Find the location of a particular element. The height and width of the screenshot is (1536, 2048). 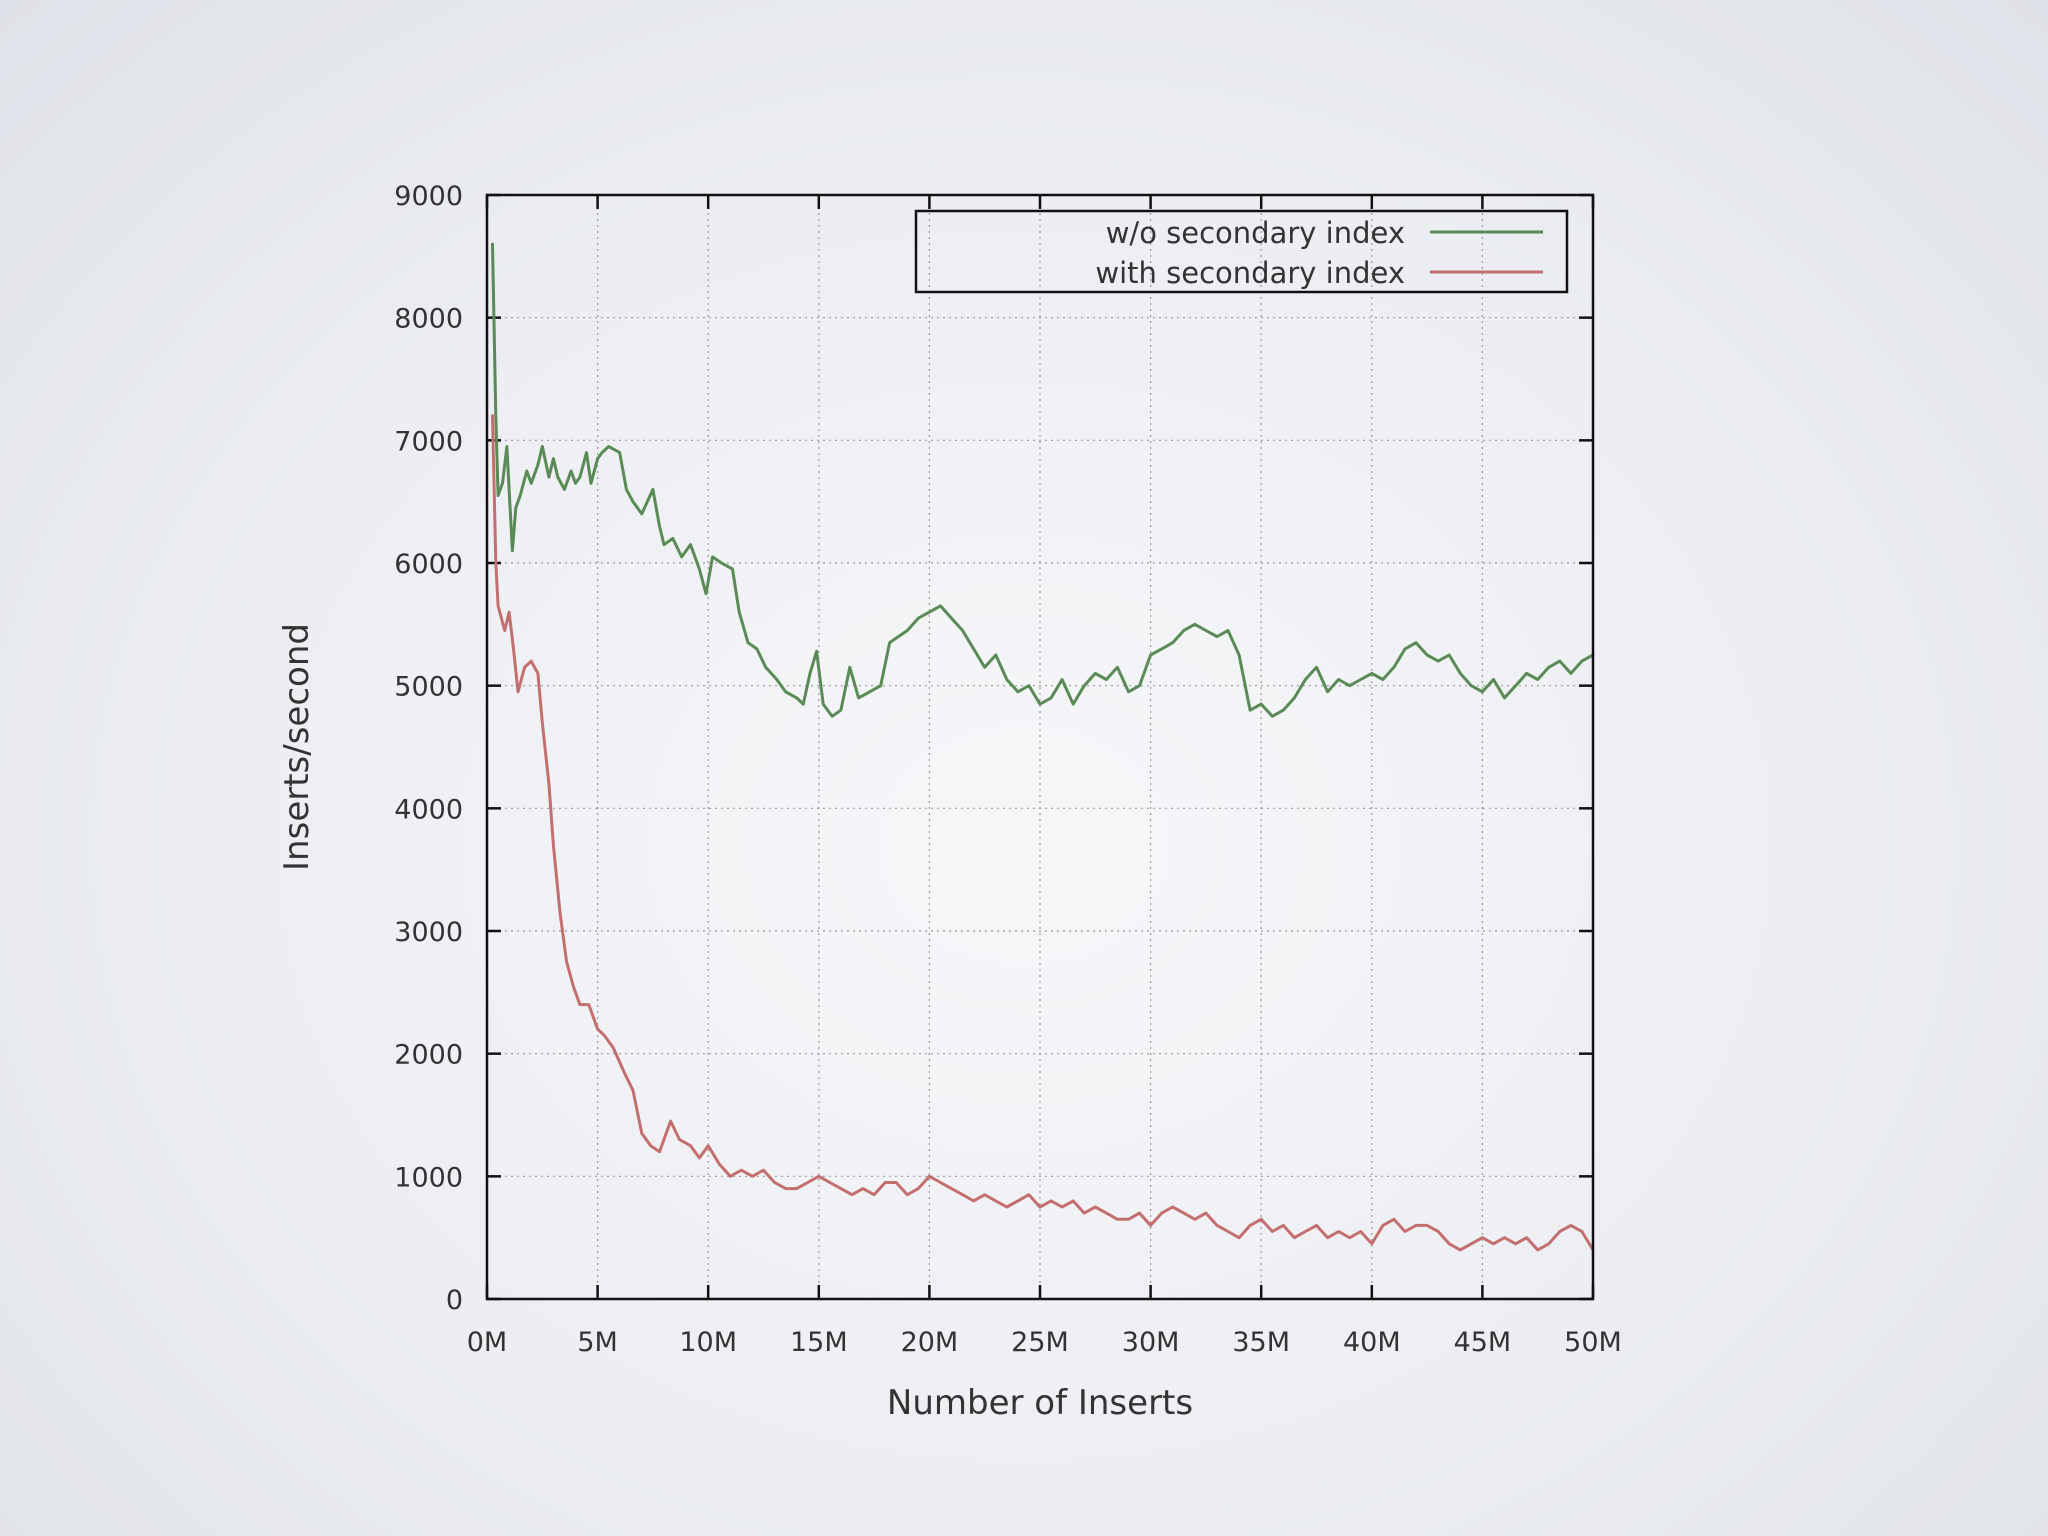

y-axis-title: Inserts/second is located at coordinates (297, 747).